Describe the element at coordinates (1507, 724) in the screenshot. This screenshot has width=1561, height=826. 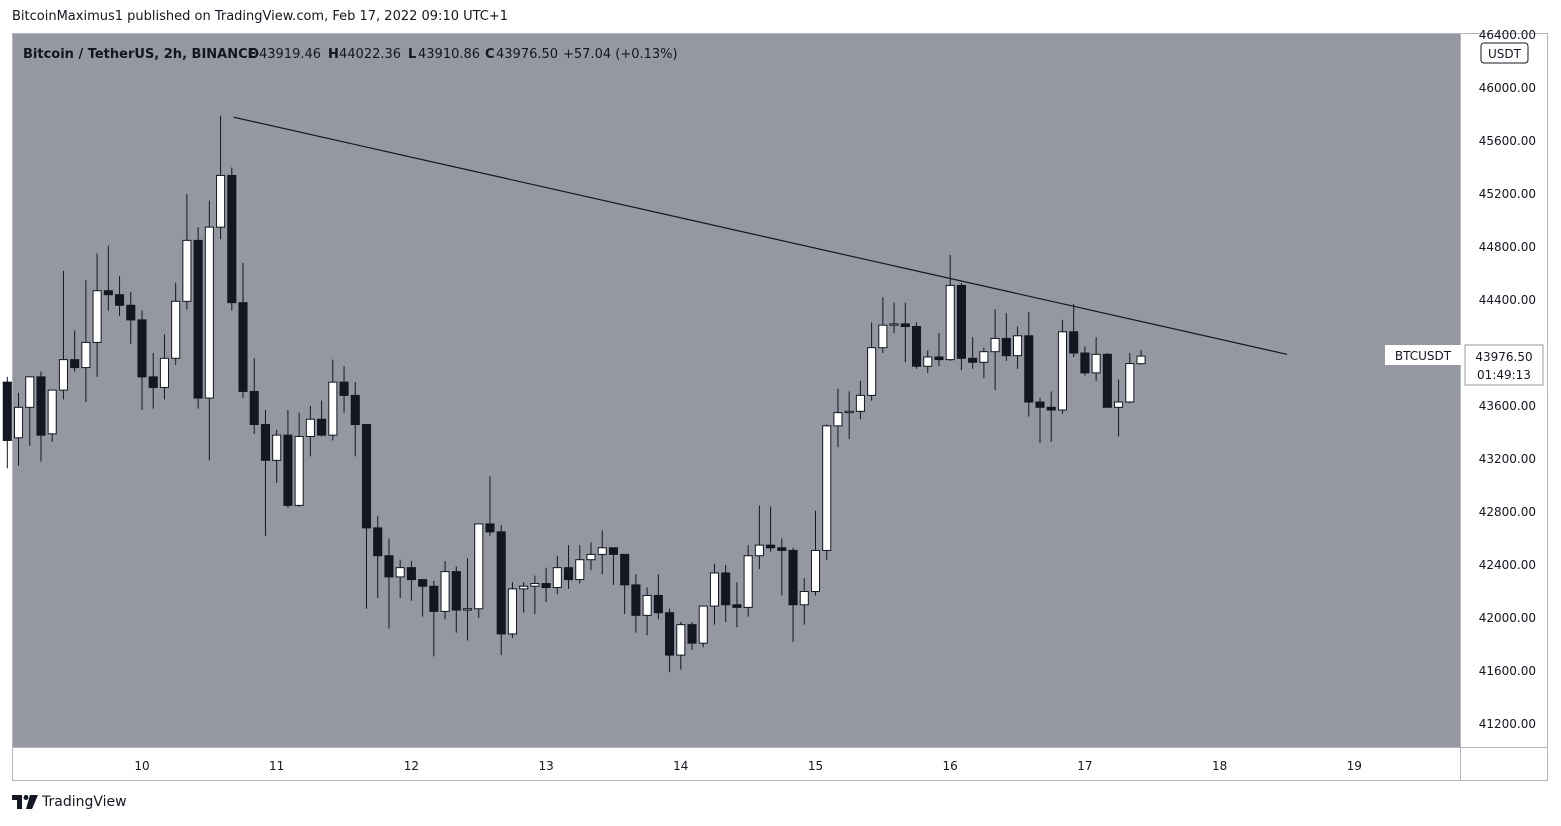
I see `price-tick-label: 41200.00` at that location.